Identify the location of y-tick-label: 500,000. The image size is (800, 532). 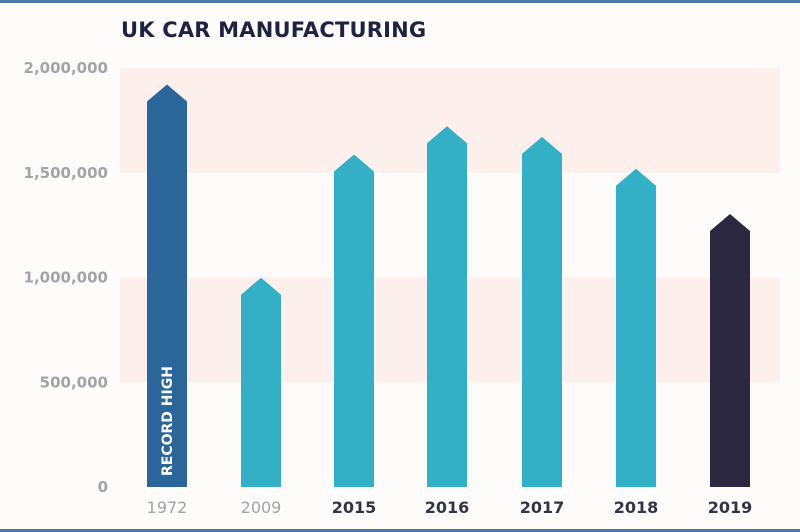
(74, 382).